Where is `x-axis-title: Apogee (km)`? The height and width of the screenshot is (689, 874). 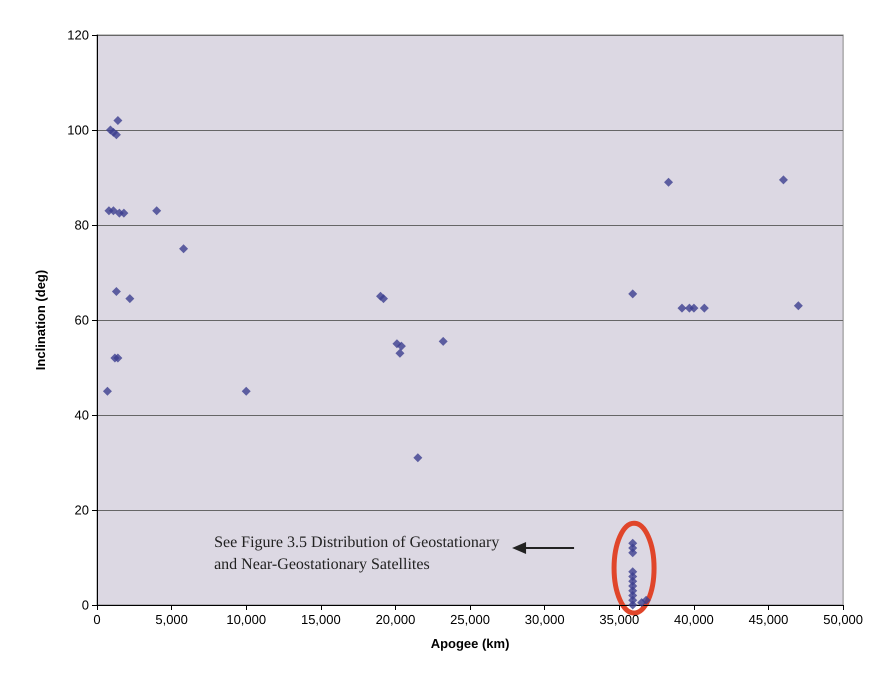
x-axis-title: Apogee (km) is located at coordinates (470, 643).